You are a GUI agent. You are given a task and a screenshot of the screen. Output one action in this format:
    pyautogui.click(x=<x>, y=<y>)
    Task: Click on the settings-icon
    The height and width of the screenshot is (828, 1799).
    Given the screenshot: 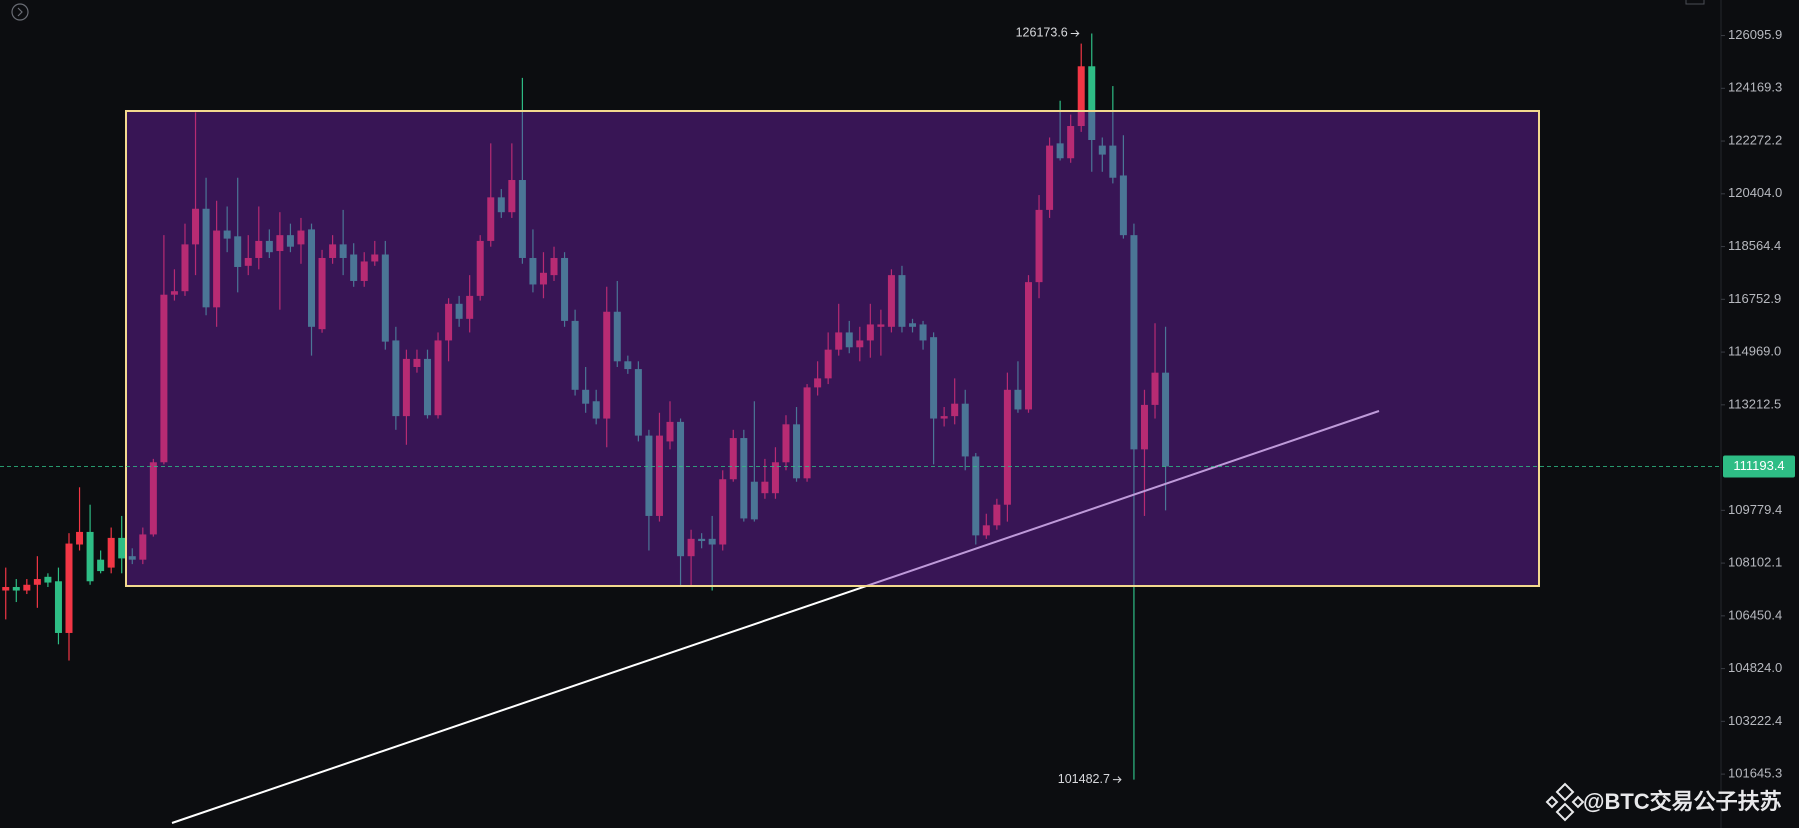 What is the action you would take?
    pyautogui.click(x=20, y=12)
    